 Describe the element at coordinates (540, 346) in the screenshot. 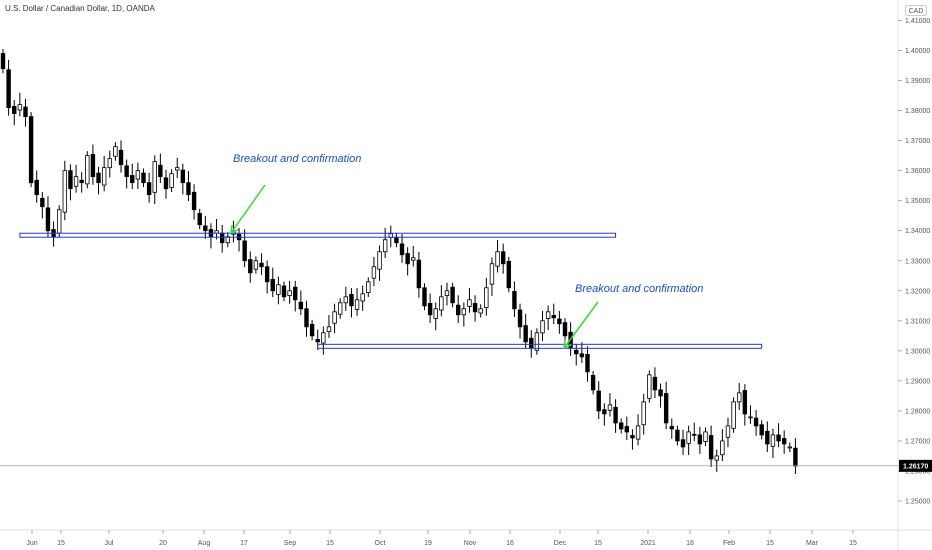

I see `level-box` at that location.